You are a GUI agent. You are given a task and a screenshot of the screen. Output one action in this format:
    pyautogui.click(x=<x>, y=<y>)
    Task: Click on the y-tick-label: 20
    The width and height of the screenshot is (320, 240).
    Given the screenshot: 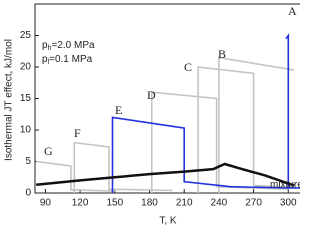 What is the action you would take?
    pyautogui.click(x=26, y=67)
    